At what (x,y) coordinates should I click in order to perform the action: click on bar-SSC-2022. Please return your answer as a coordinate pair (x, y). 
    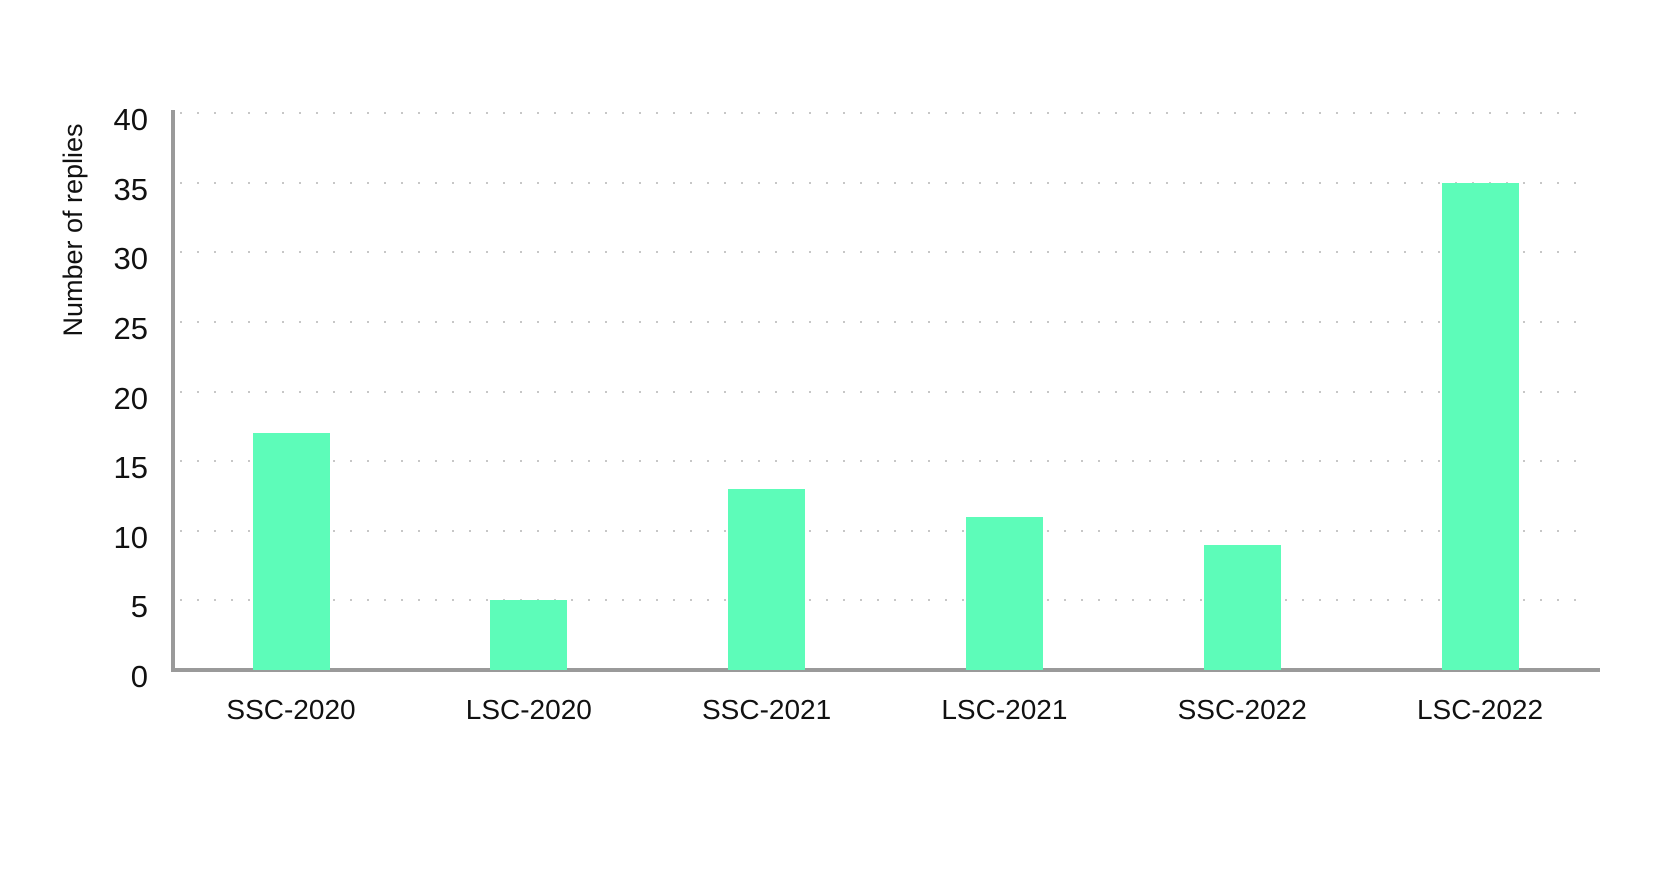
    Looking at the image, I should click on (1242, 607).